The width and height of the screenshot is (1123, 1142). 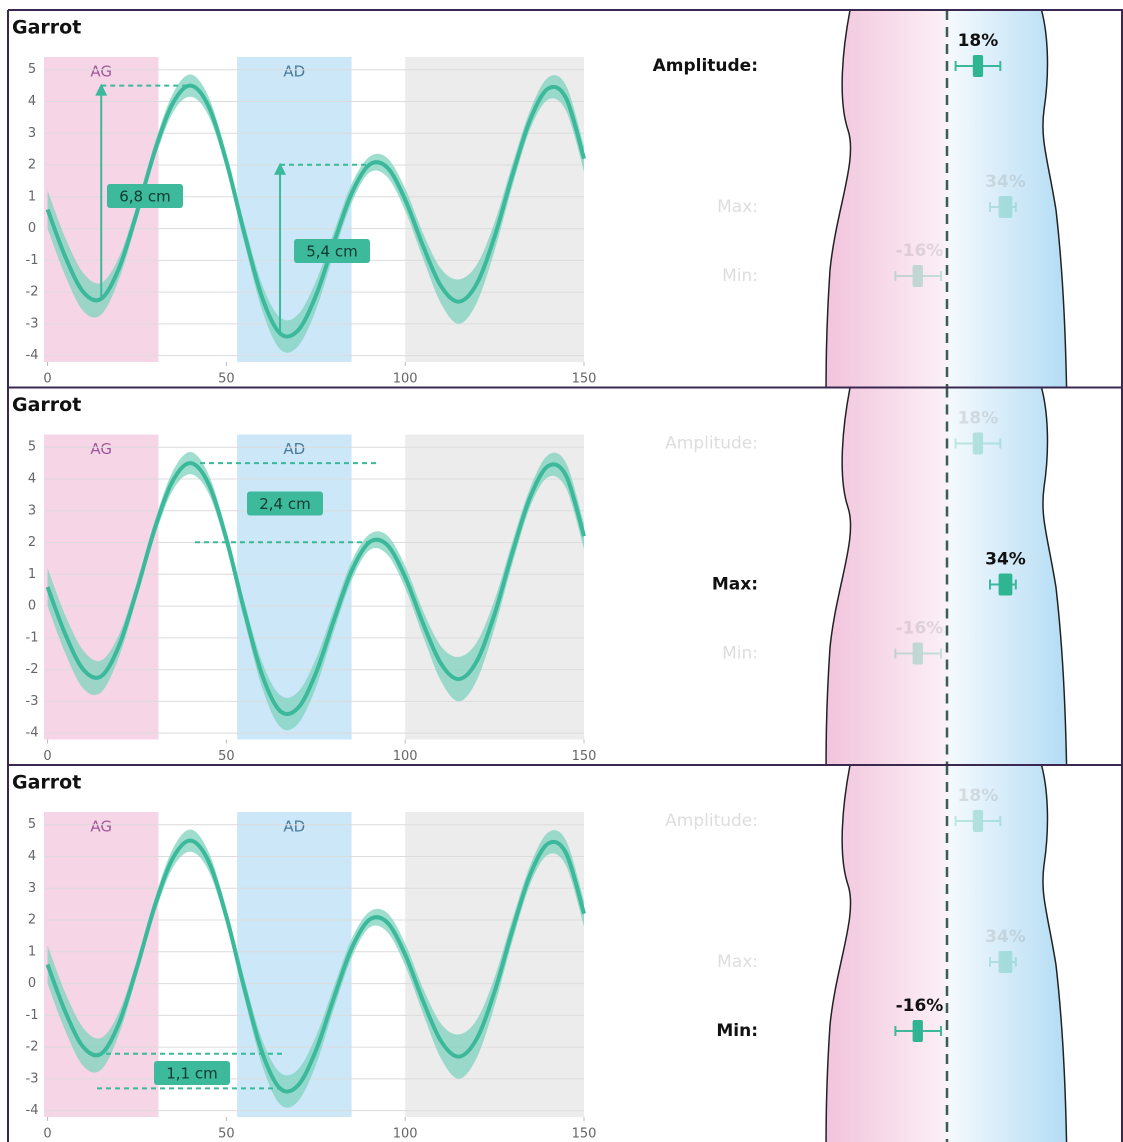 I want to click on y-tick-label: 3, so click(x=32, y=133).